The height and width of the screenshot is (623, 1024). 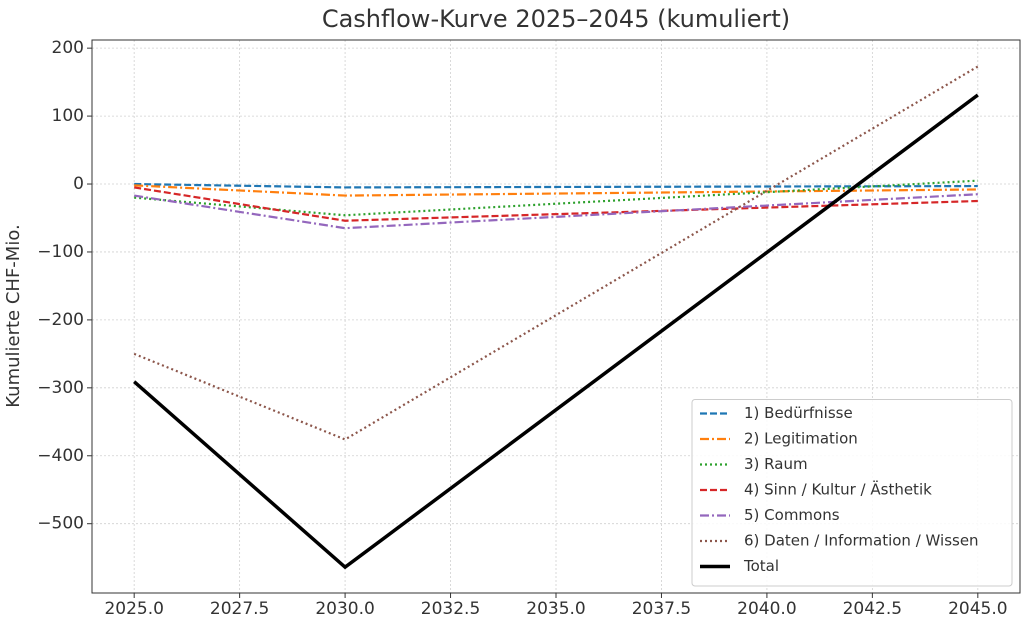 What do you see at coordinates (977, 609) in the screenshot?
I see `x-tick-label: 2045.0` at bounding box center [977, 609].